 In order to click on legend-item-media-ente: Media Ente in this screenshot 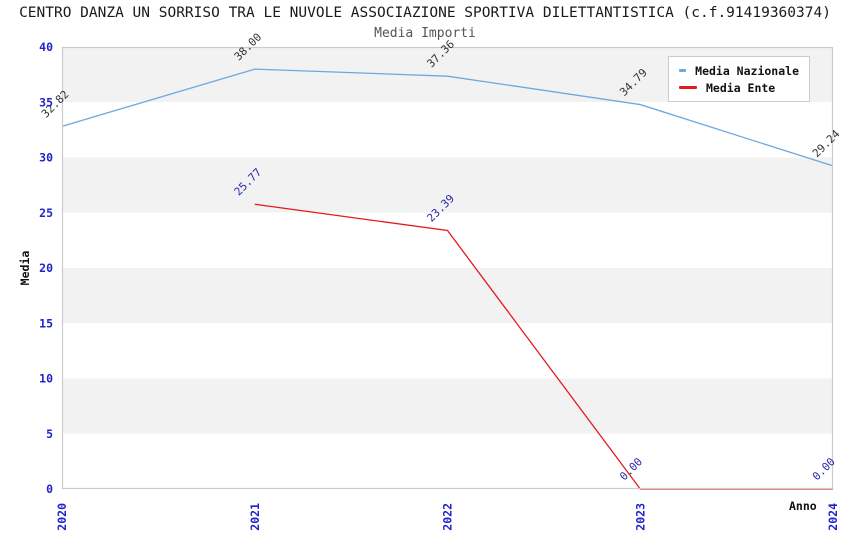, I will do `click(739, 88)`.